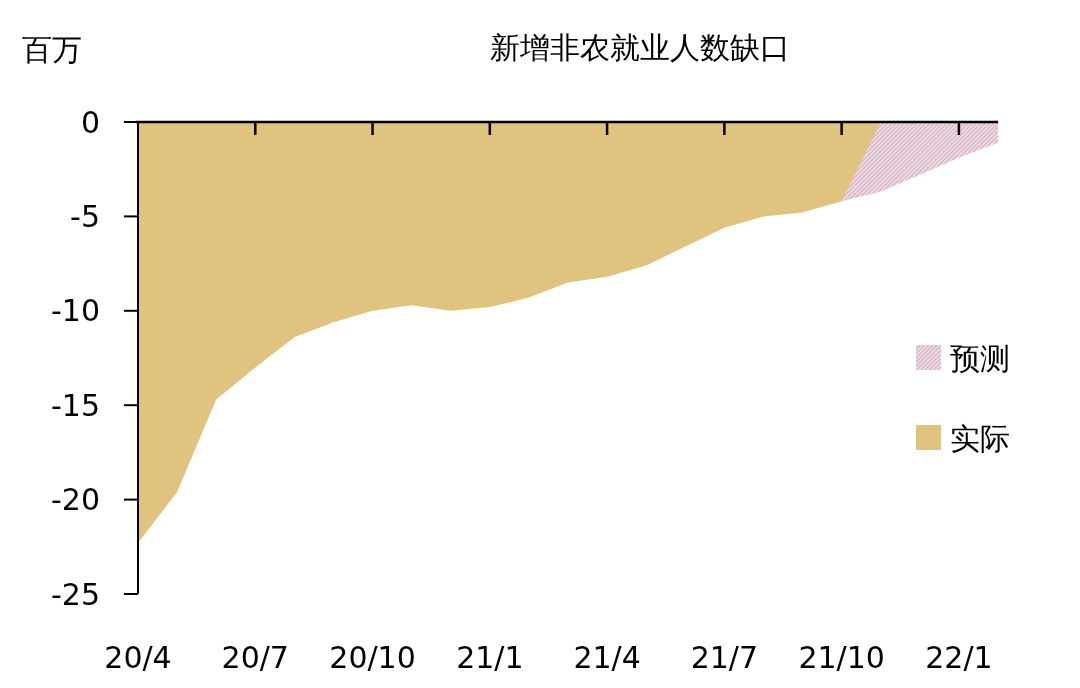 The height and width of the screenshot is (688, 1080). Describe the element at coordinates (607, 657) in the screenshot. I see `x-tick-label: 21/4` at that location.